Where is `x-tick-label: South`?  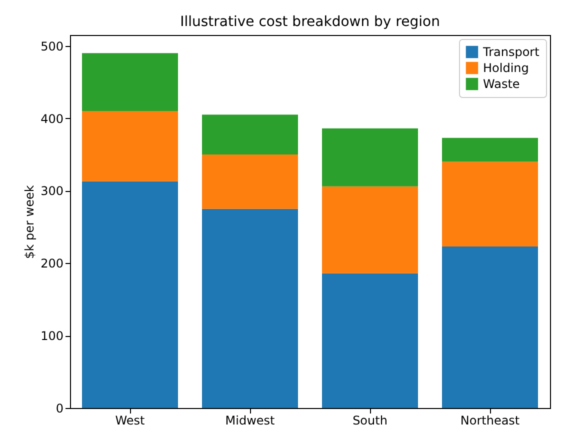
x-tick-label: South is located at coordinates (370, 421).